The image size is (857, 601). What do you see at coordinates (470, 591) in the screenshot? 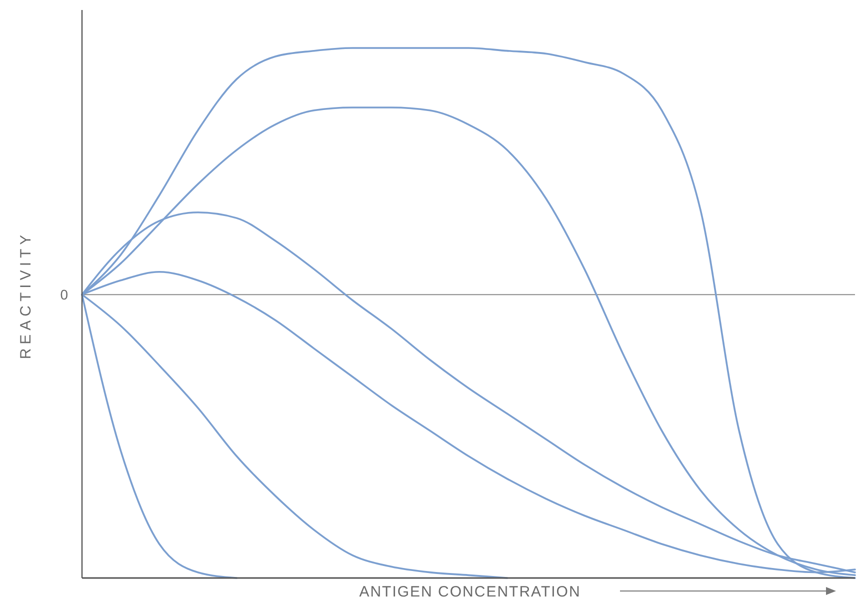
I see `x-axis-title: ANTIGEN CONCENTRATION` at bounding box center [470, 591].